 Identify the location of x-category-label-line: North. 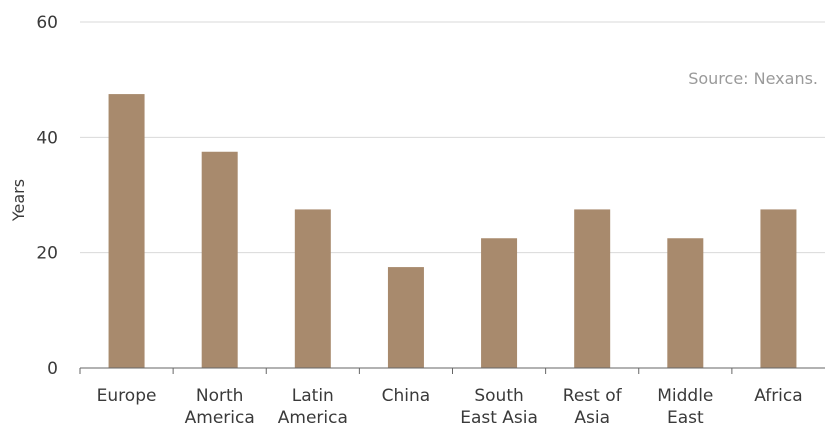
(220, 396).